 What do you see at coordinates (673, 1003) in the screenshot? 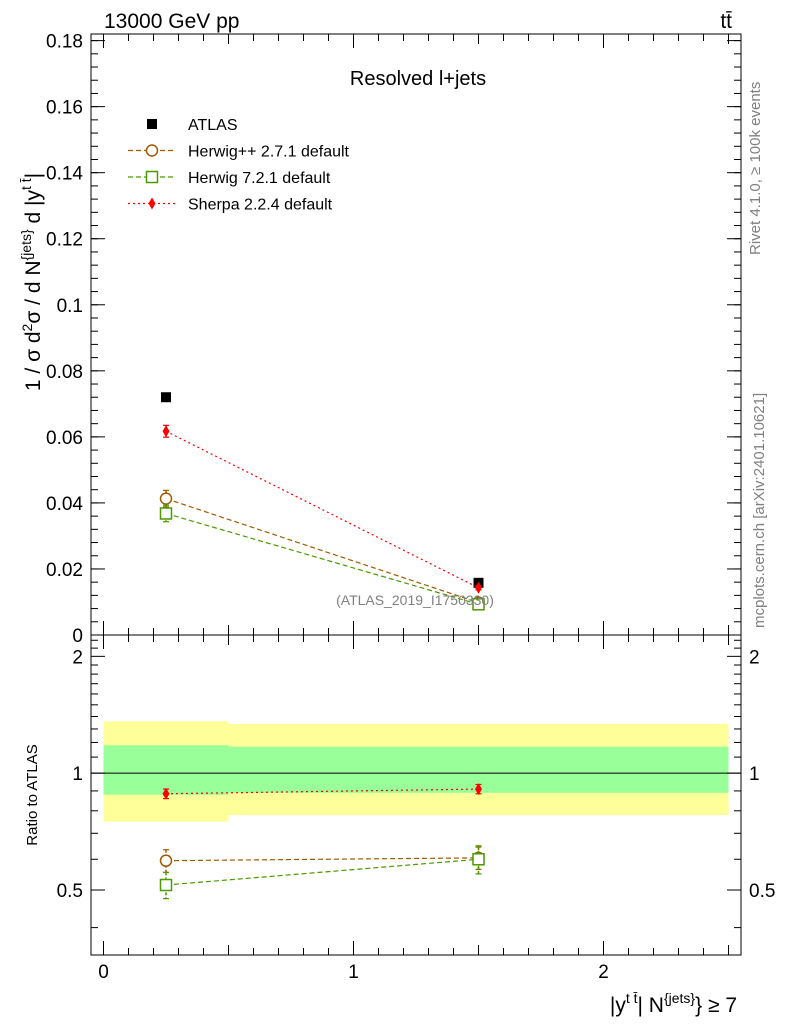
I see `x-axis-label: |yt t̄| N{jets}} ≥ 7` at bounding box center [673, 1003].